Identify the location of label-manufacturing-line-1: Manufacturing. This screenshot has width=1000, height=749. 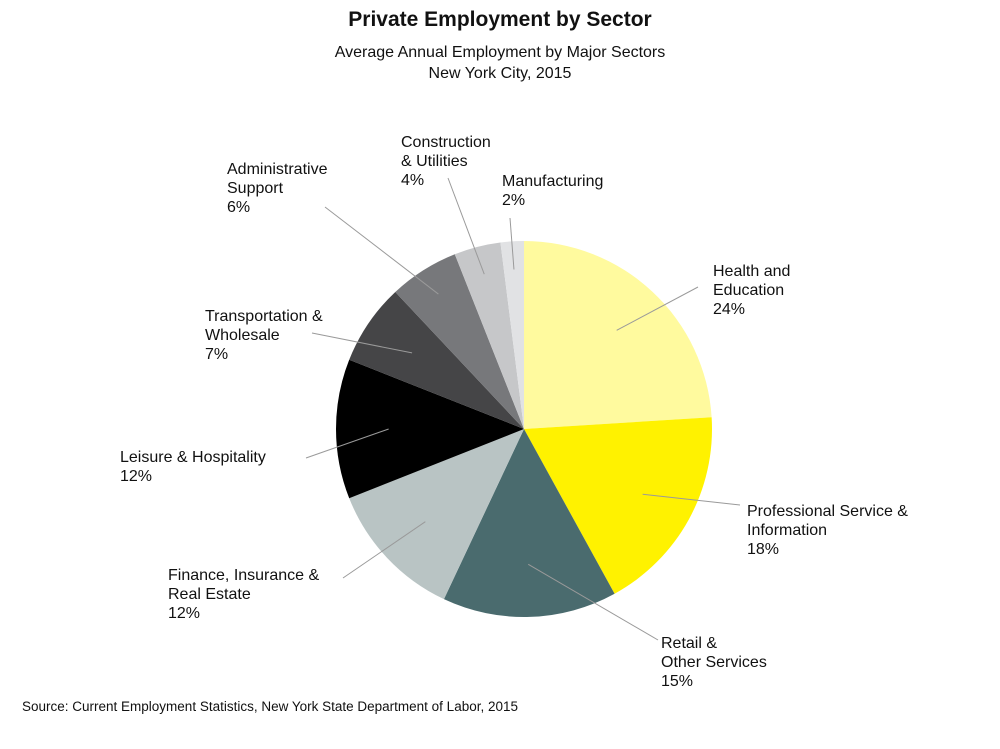
(553, 181).